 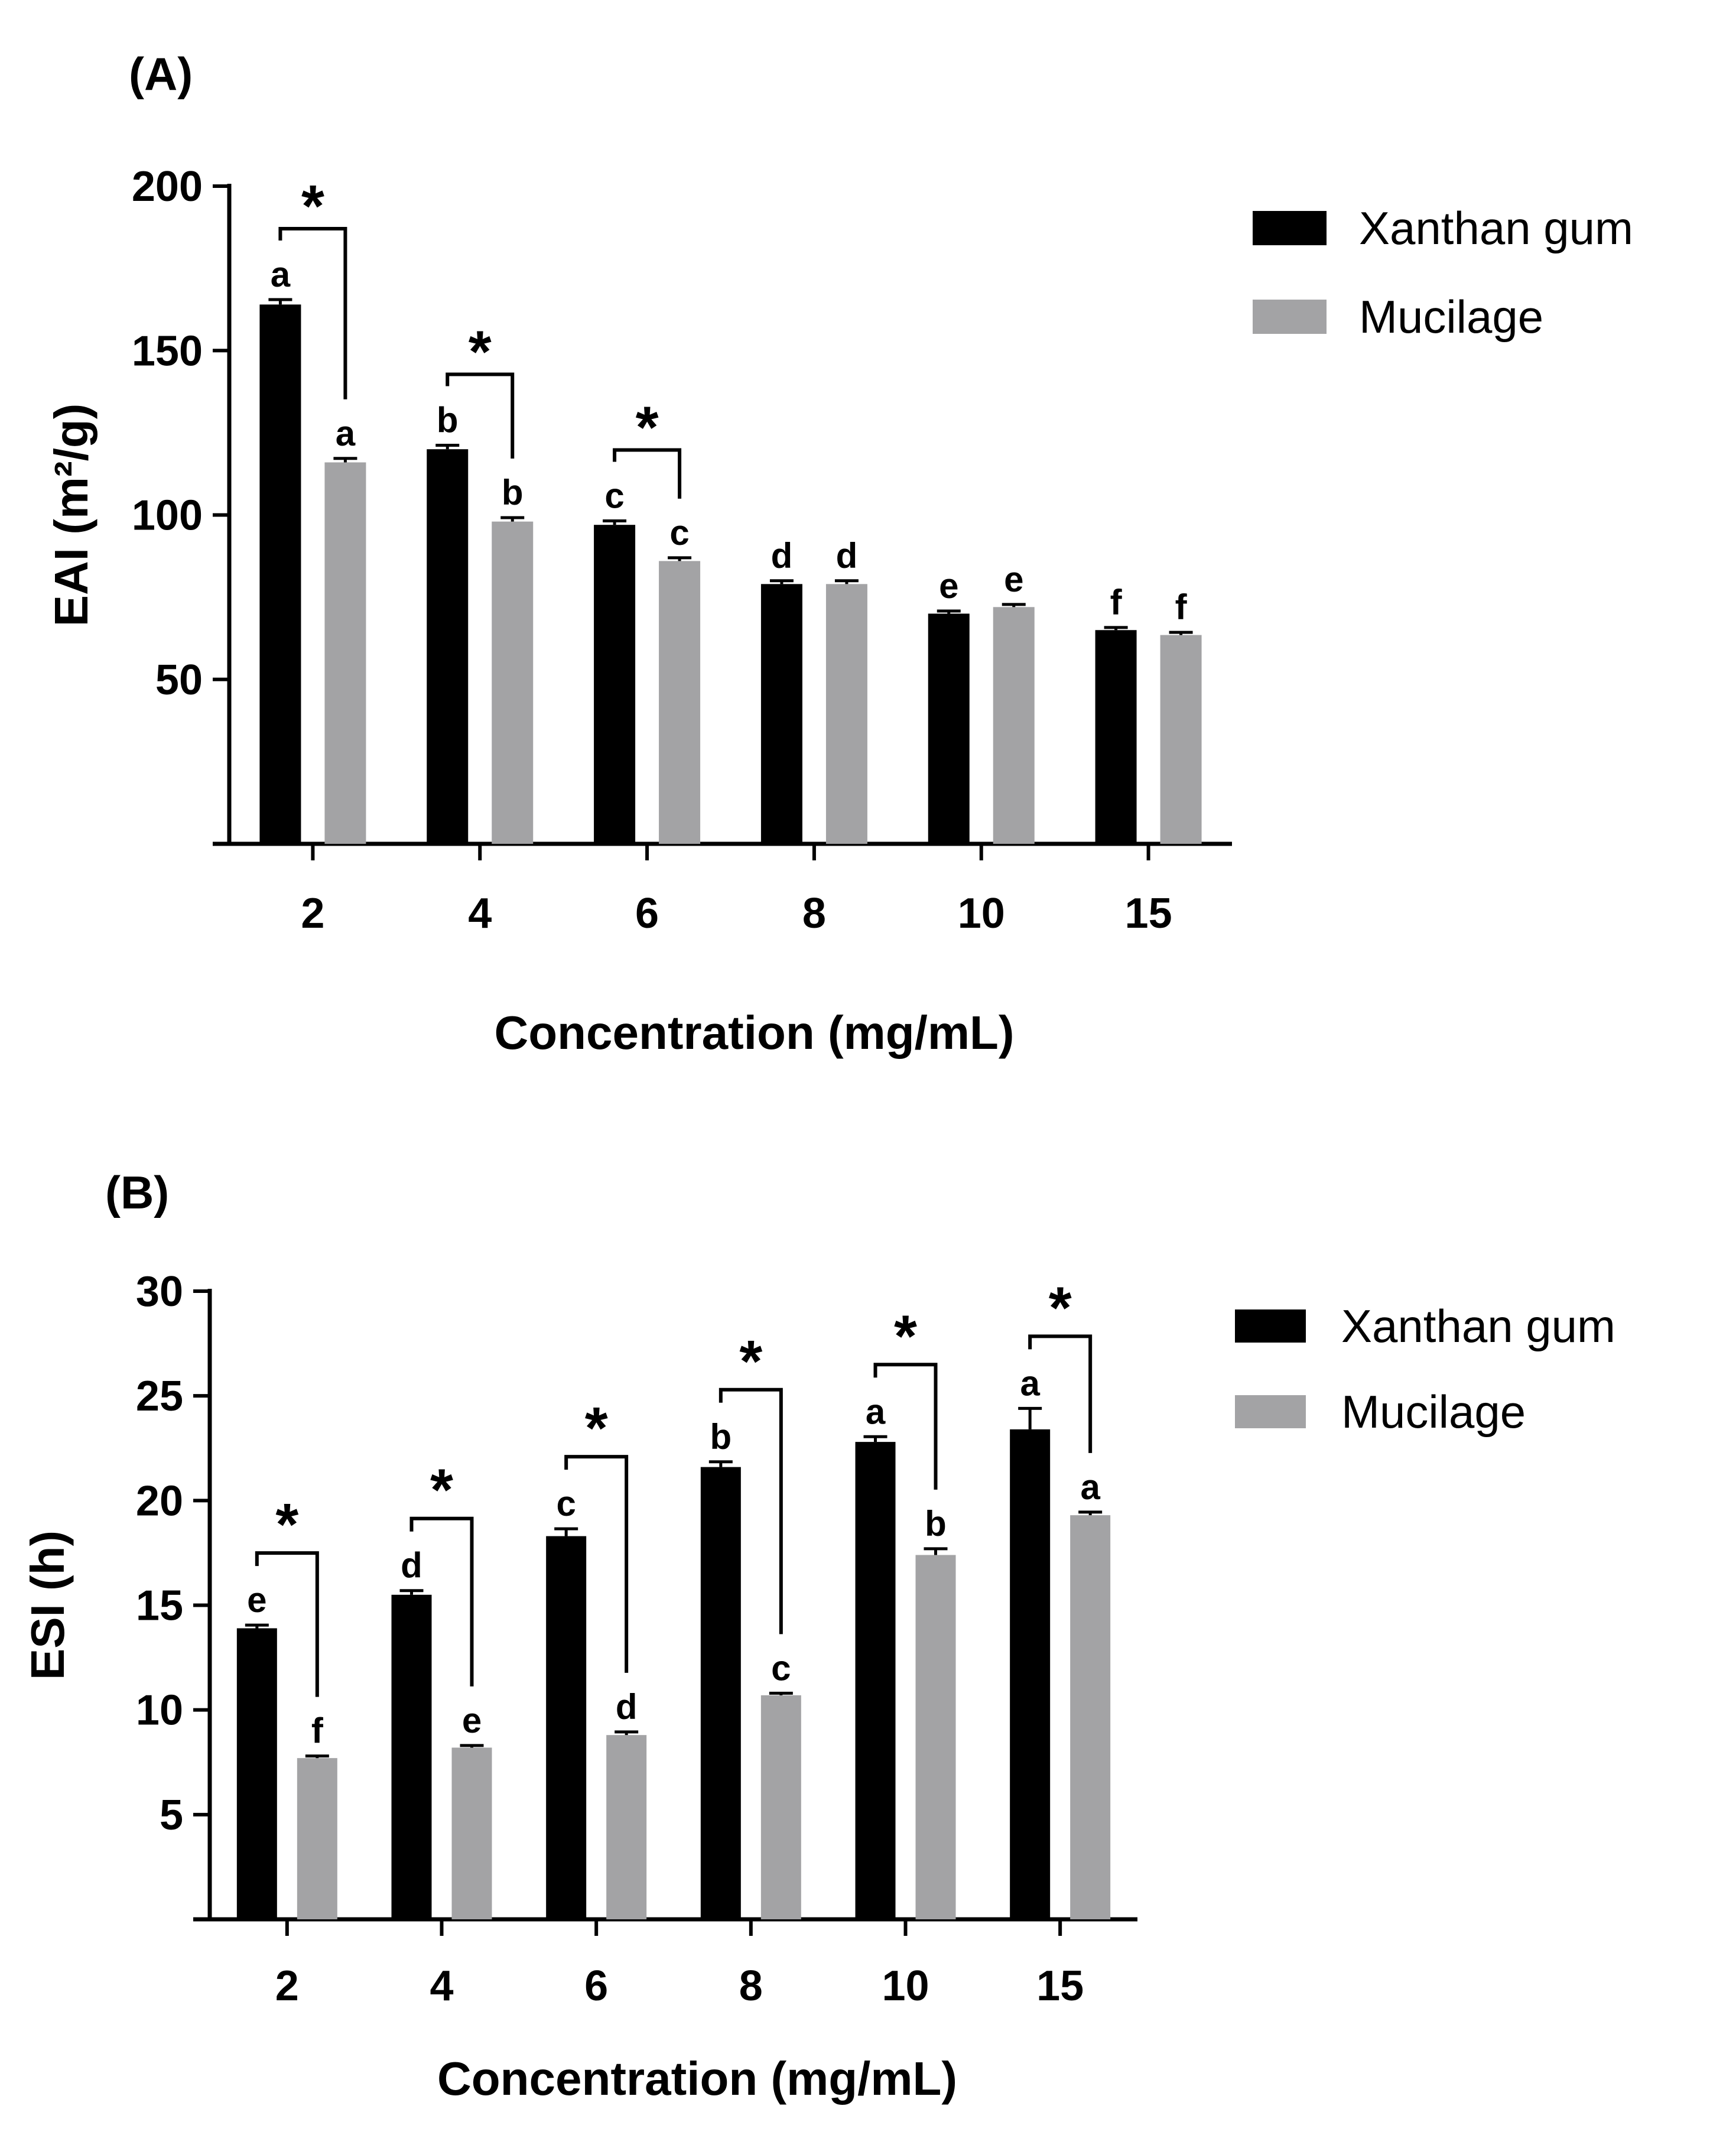 What do you see at coordinates (160, 1606) in the screenshot?
I see `y-tick-label: 15` at bounding box center [160, 1606].